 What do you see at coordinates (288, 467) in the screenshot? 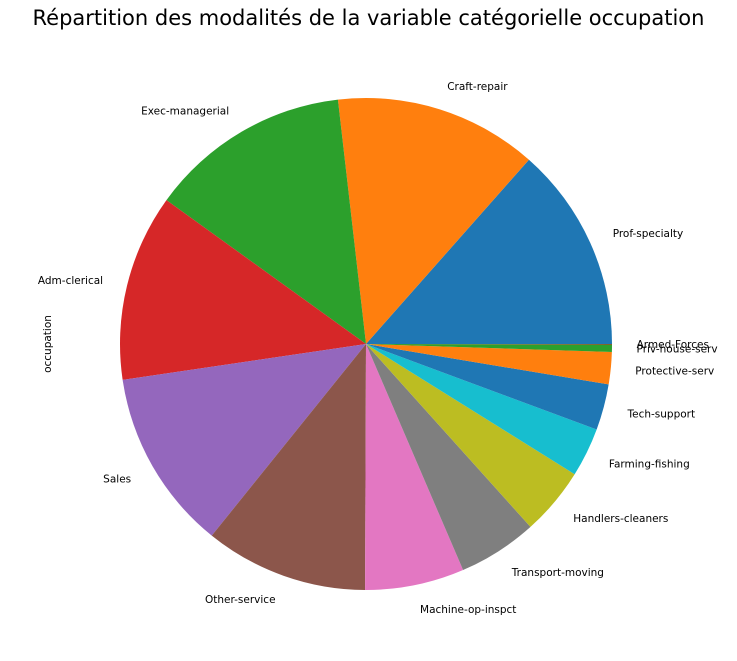
I see `pie-slice-other-service` at bounding box center [288, 467].